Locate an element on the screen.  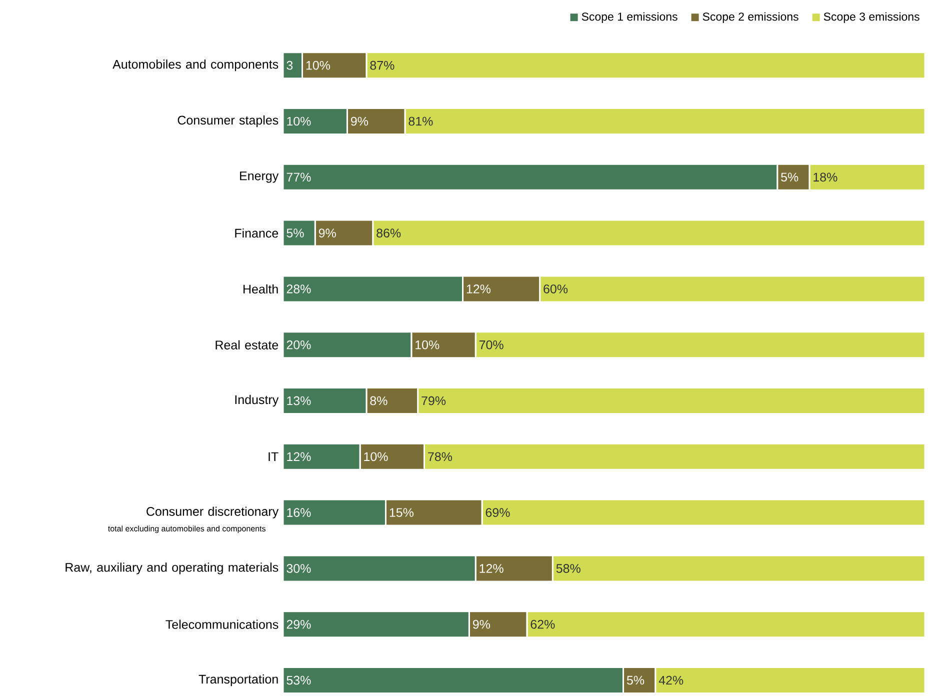
data-label: 28% is located at coordinates (298, 289).